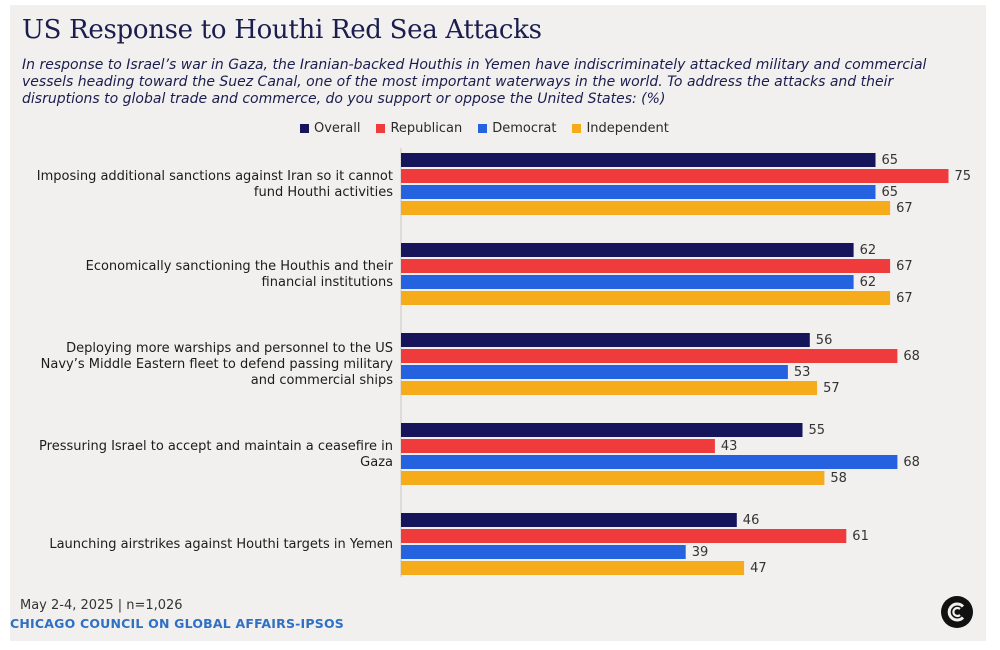 The width and height of the screenshot is (1000, 650). Describe the element at coordinates (101, 605) in the screenshot. I see `survey-date: May 2-4, 2025 | n=1,026` at that location.